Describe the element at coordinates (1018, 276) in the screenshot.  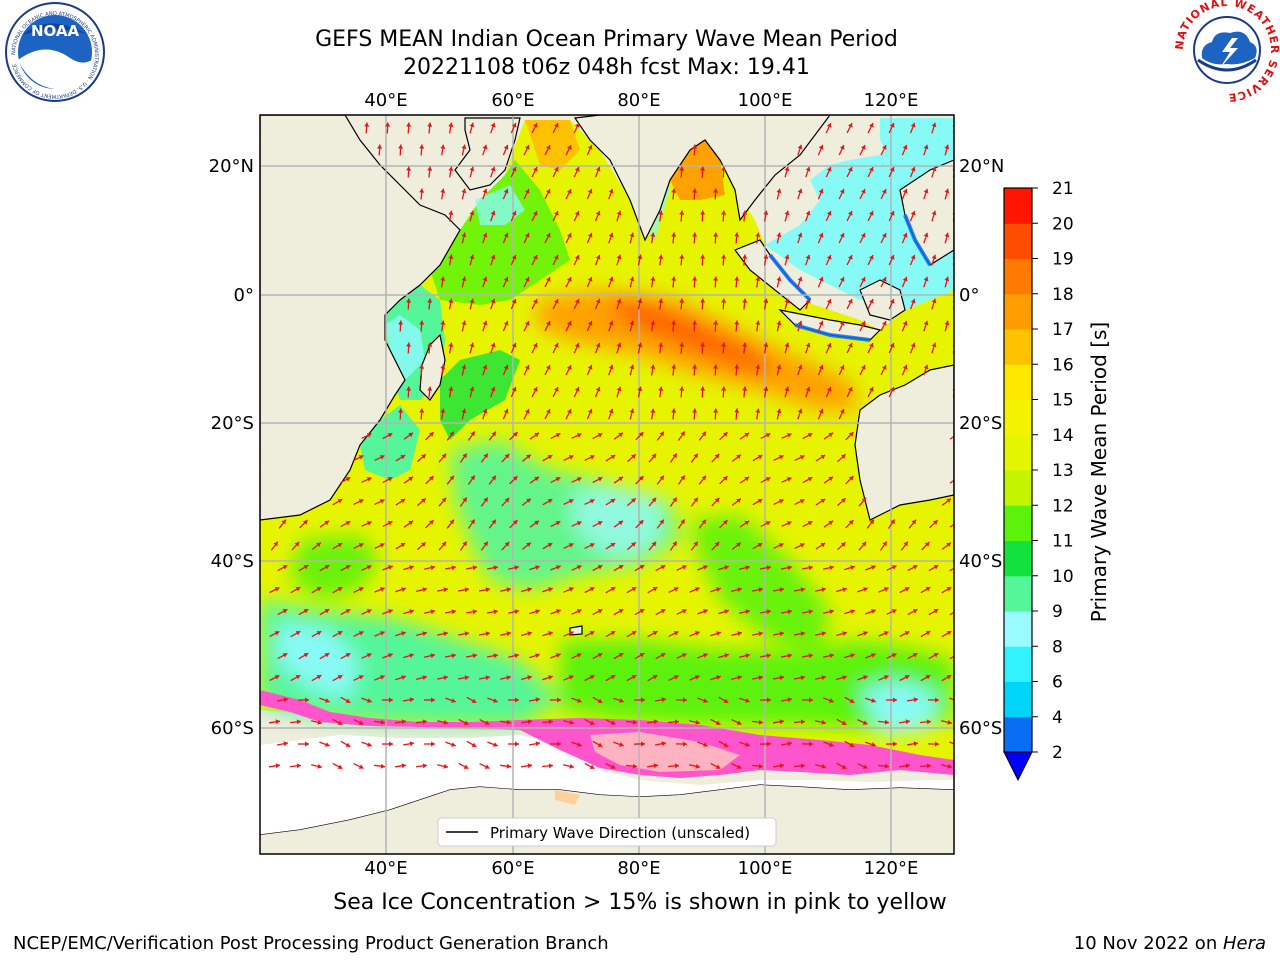
I see `colorbar-swatch` at that location.